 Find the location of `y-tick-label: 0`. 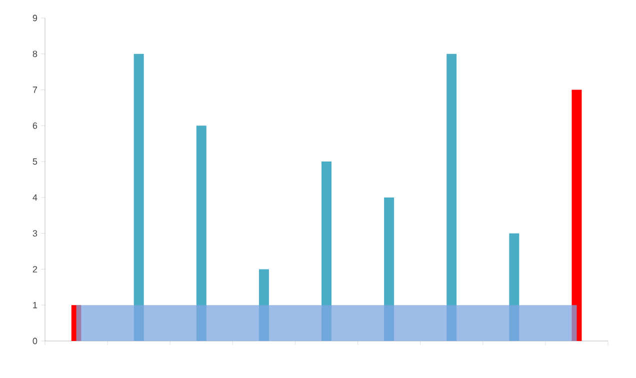

y-tick-label: 0 is located at coordinates (35, 341).